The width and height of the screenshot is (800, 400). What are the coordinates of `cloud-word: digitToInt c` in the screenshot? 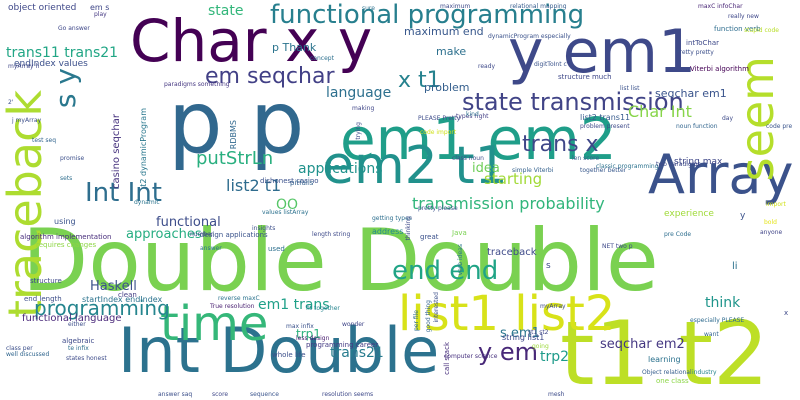 It's located at (550, 64).